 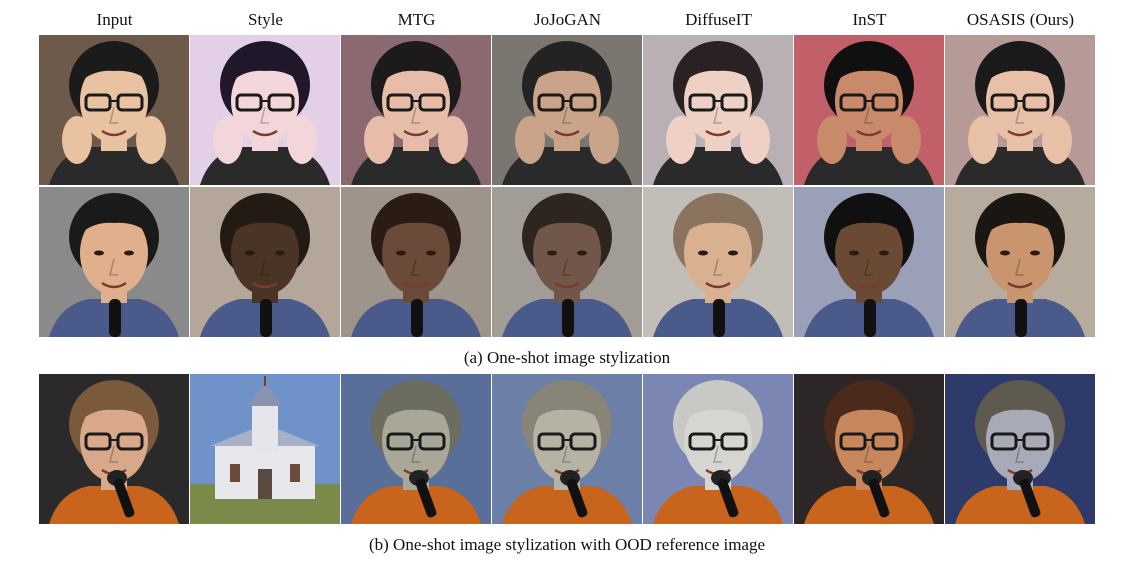 I want to click on column-header: InST, so click(x=869, y=19).